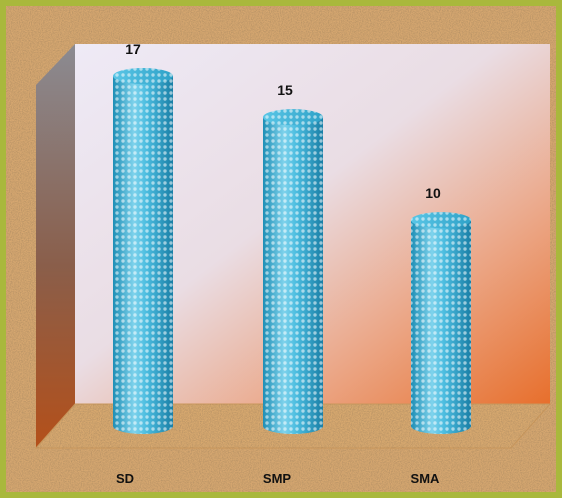  What do you see at coordinates (277, 478) in the screenshot?
I see `category-label-smp: SMP` at bounding box center [277, 478].